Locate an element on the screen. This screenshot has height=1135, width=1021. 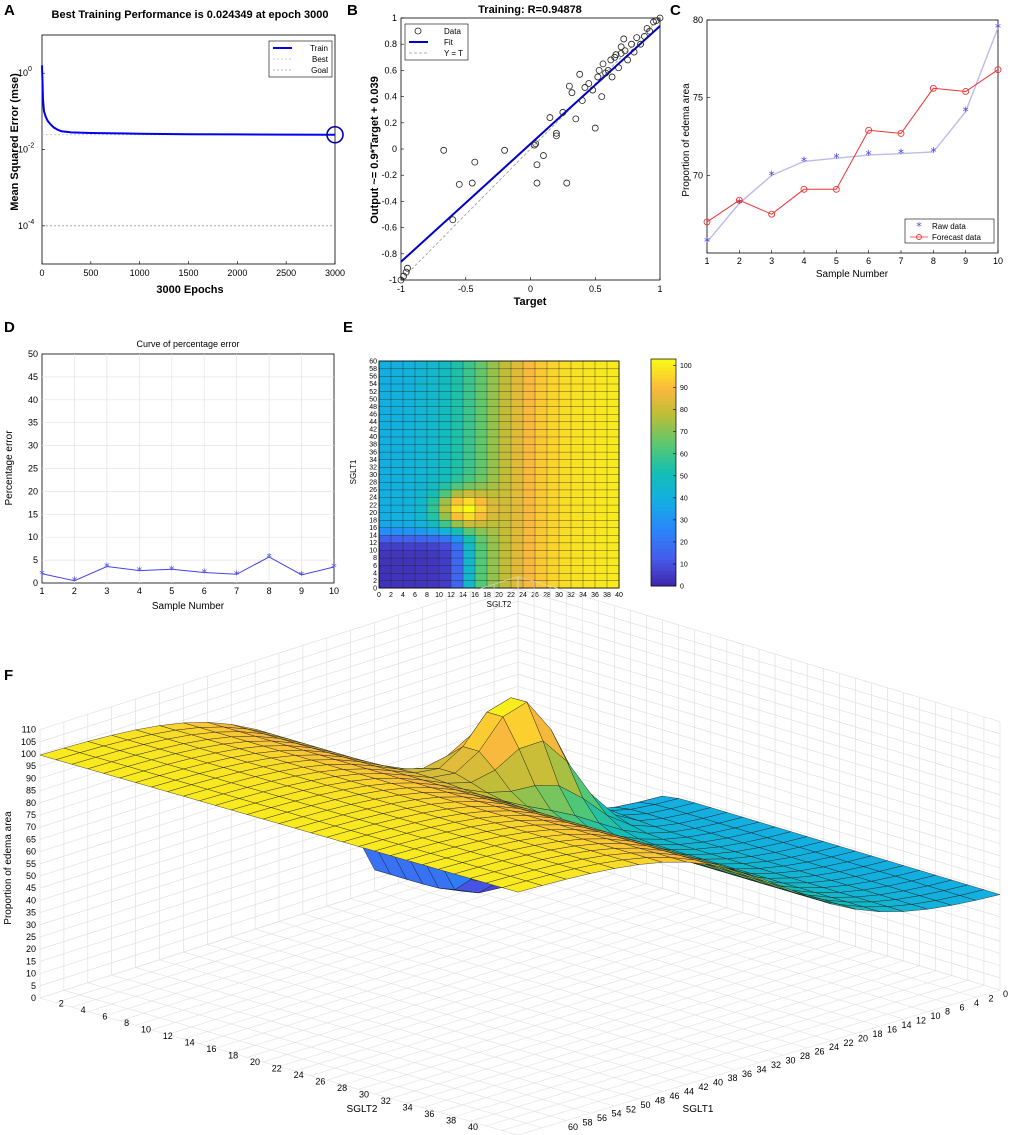
panel-e-ytick-label: 52 is located at coordinates (373, 392).